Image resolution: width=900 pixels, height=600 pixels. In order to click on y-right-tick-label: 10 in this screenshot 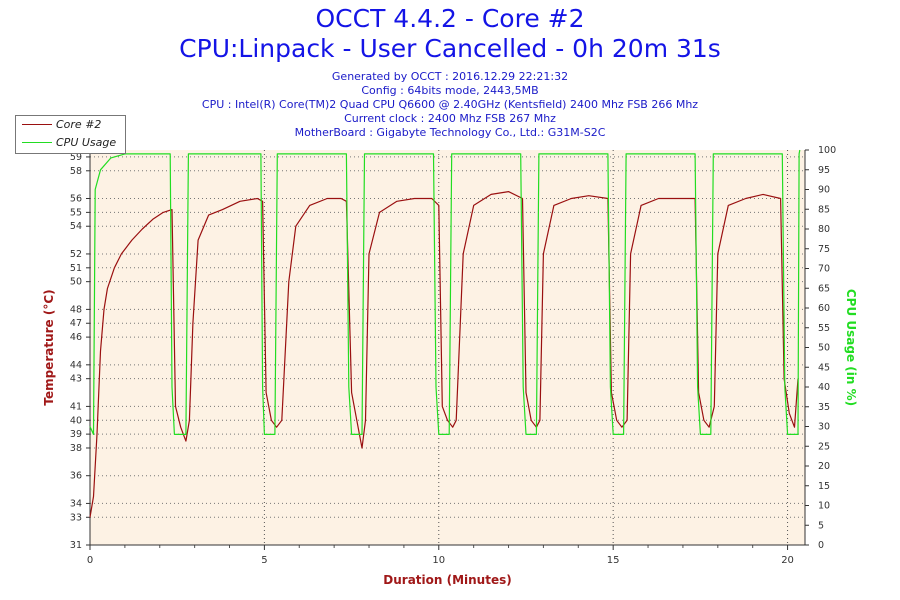, I will do `click(824, 506)`.